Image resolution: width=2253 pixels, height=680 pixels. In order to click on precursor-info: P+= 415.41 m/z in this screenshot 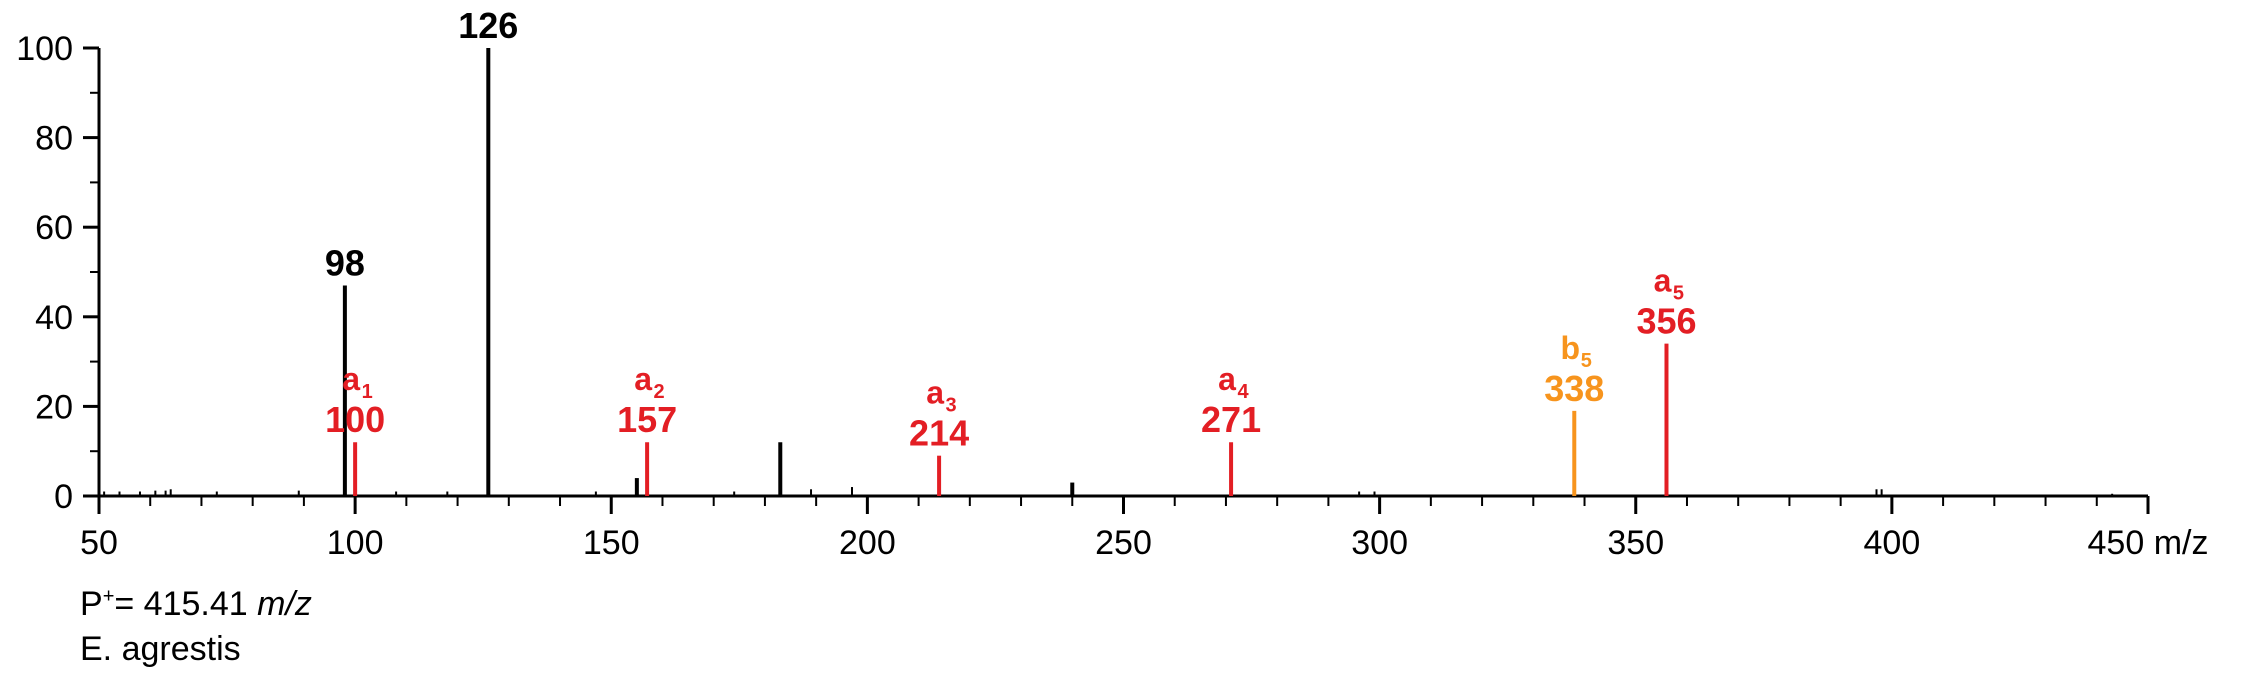, I will do `click(196, 604)`.